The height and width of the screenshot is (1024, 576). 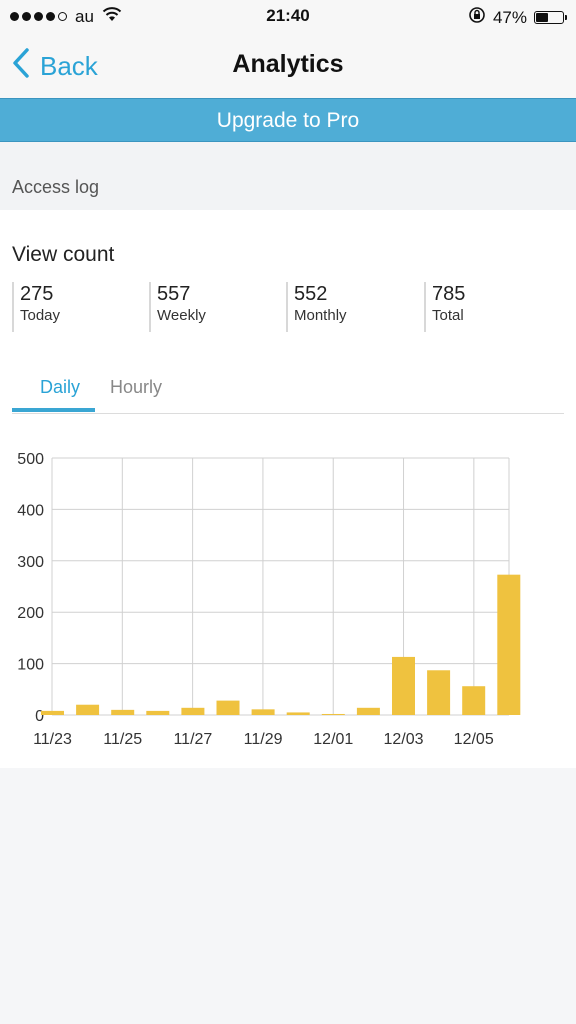 I want to click on active-tab-indicator, so click(x=53, y=410).